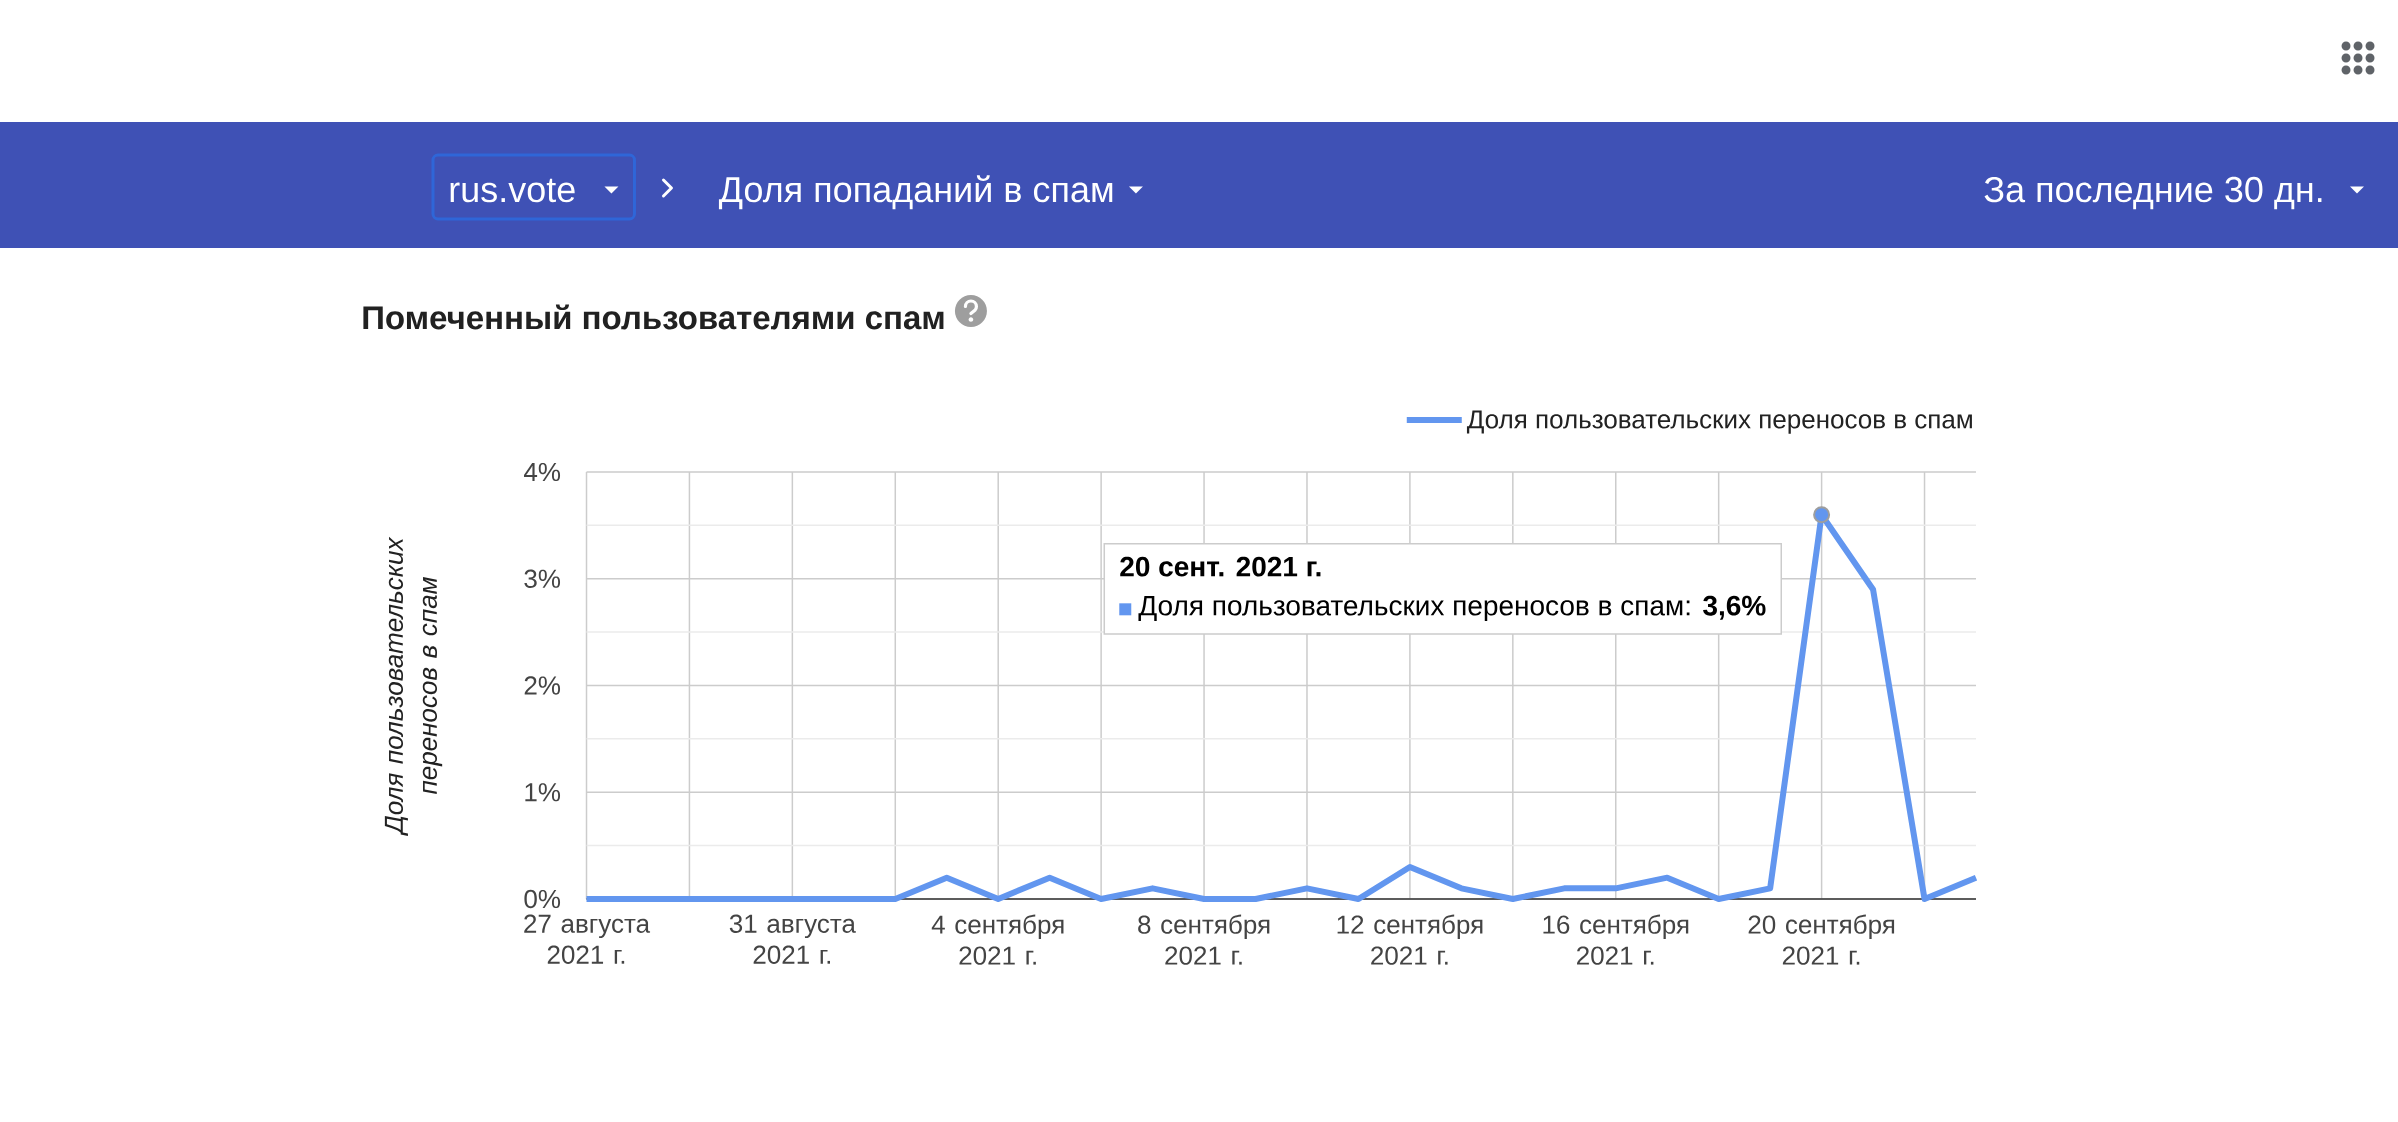 This screenshot has height=1122, width=2398. Describe the element at coordinates (1452, 608) in the screenshot. I see `annotation: Доля пользовательских переносов в спам: 3,6%` at that location.